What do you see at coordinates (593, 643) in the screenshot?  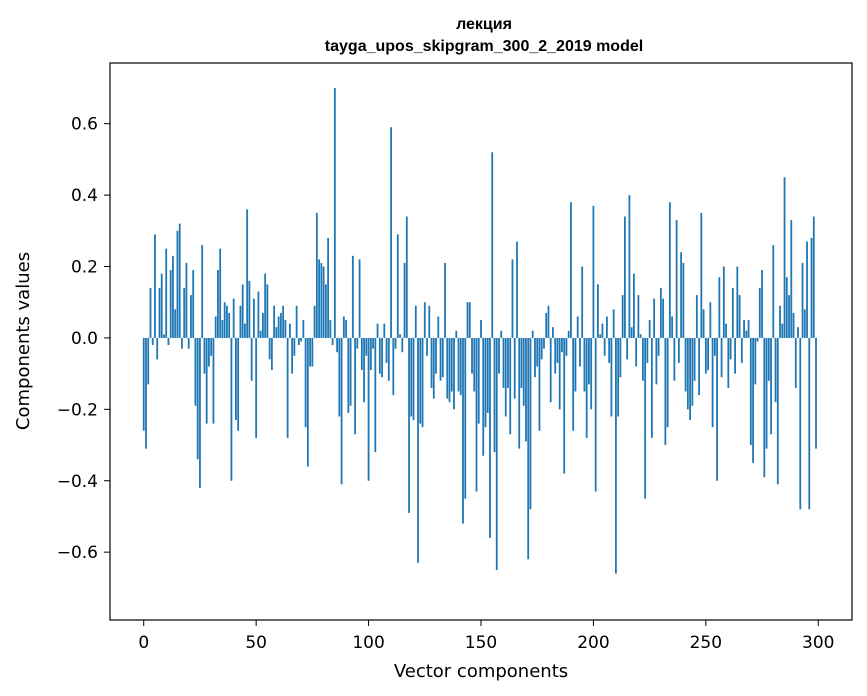 I see `x-tick-label: 200` at bounding box center [593, 643].